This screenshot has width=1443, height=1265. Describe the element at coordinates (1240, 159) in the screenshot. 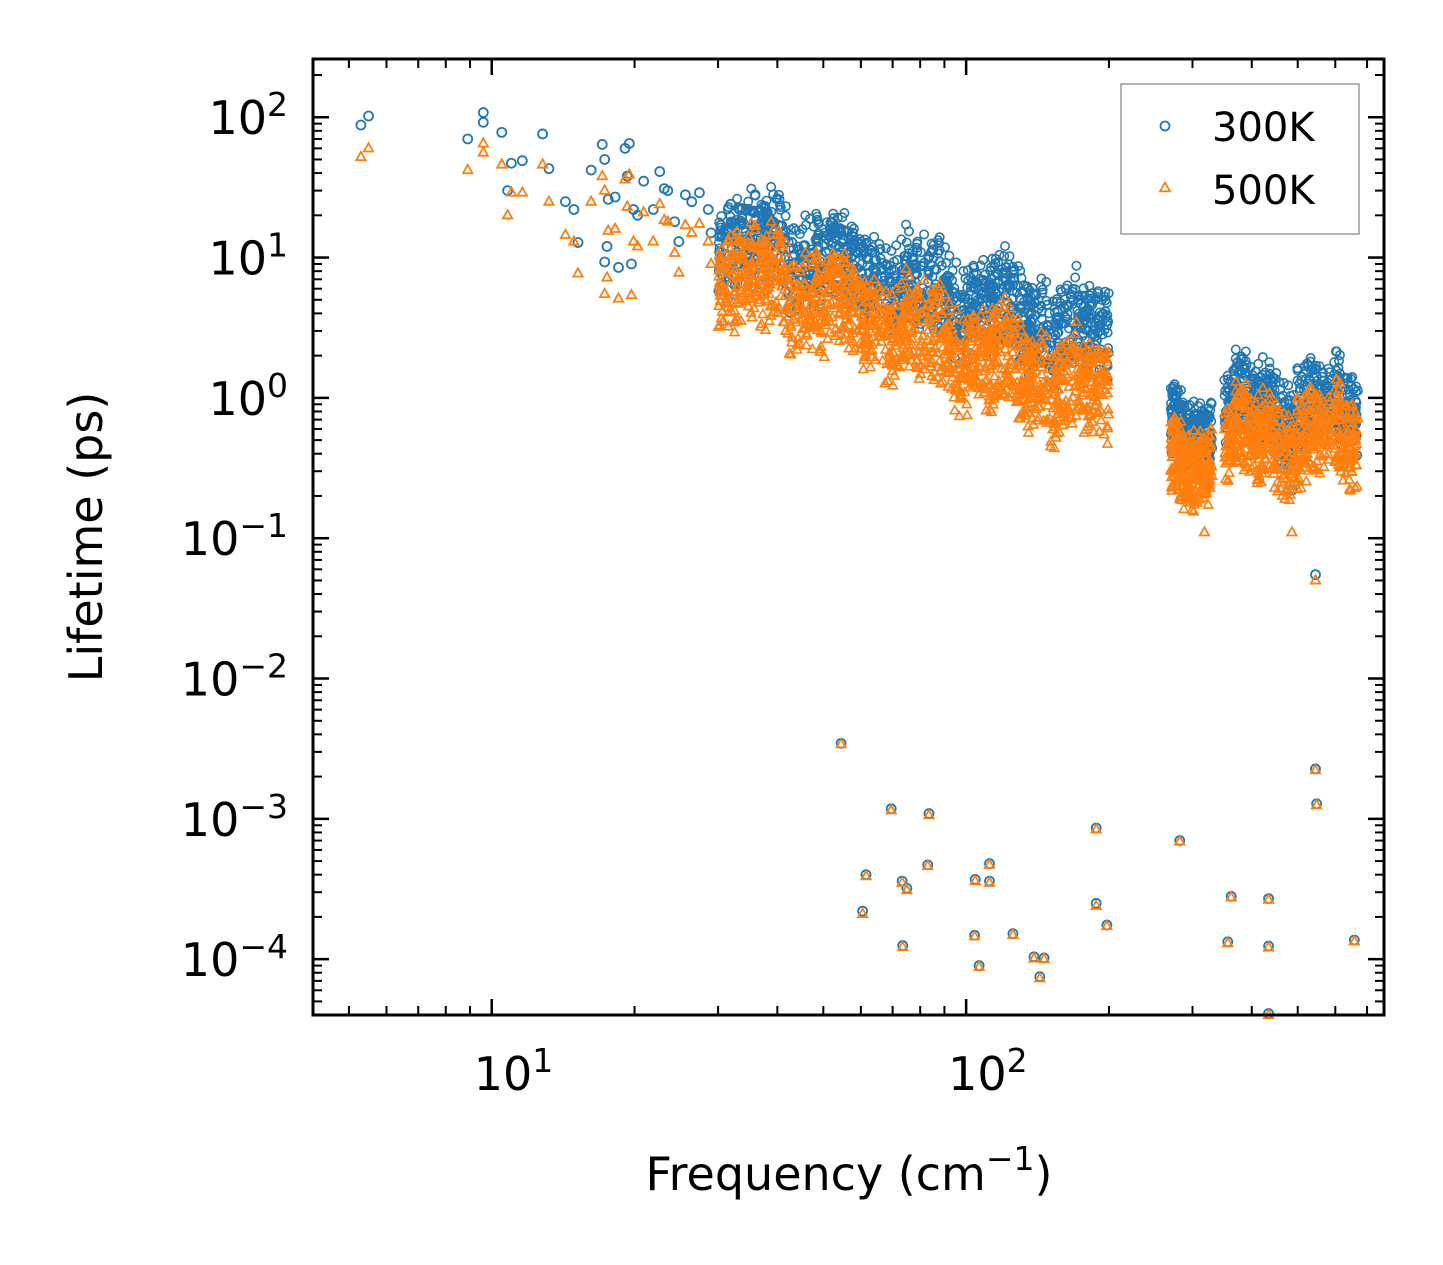

I see `legend: 300K 500K` at that location.